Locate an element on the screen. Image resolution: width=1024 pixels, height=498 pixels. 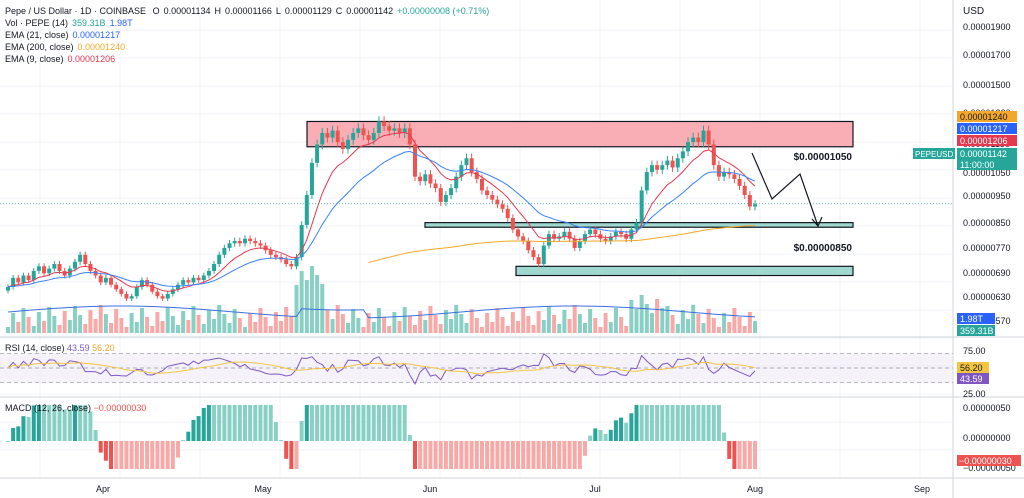
macd-tick-label: 0.00000050 is located at coordinates (987, 408).